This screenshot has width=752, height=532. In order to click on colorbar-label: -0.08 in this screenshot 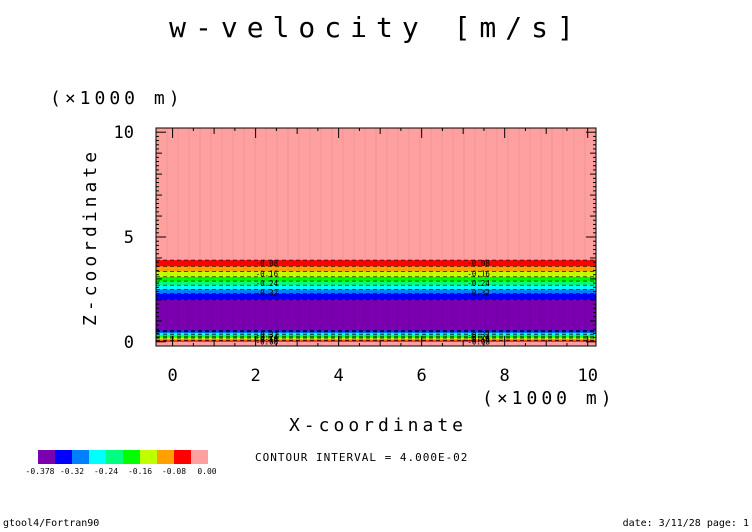, I will do `click(174, 471)`.